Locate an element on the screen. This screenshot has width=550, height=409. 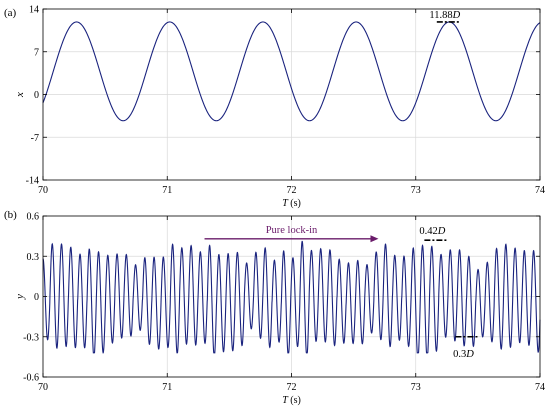
amplitude-annotation: 0.42D is located at coordinates (432, 231).